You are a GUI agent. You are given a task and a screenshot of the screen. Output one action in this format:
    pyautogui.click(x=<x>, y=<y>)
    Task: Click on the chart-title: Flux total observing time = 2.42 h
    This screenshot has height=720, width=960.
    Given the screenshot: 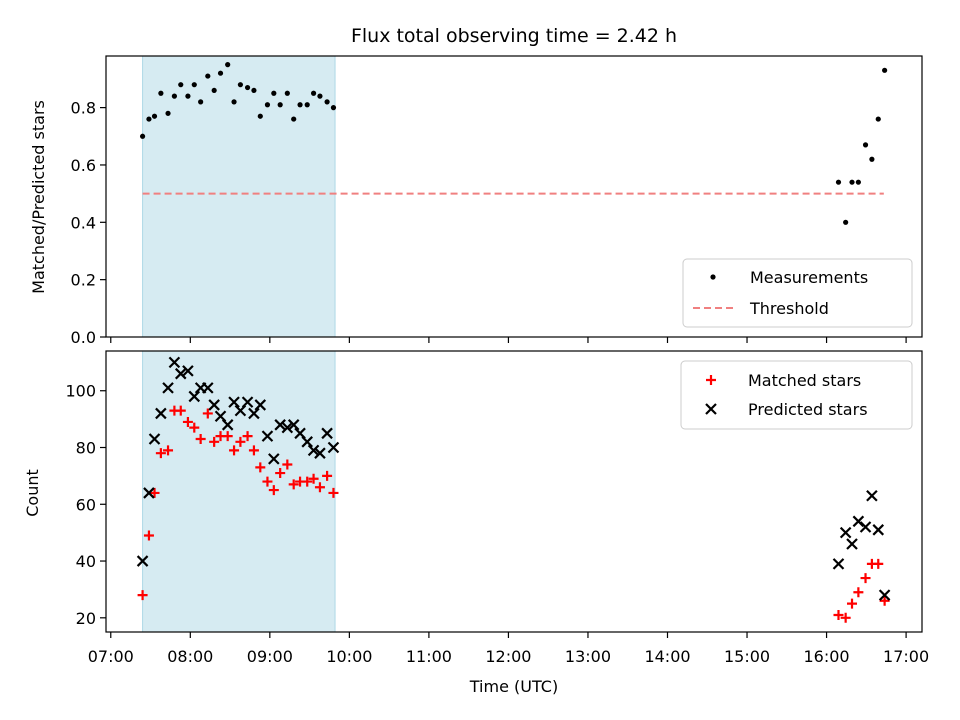 What is the action you would take?
    pyautogui.click(x=514, y=36)
    